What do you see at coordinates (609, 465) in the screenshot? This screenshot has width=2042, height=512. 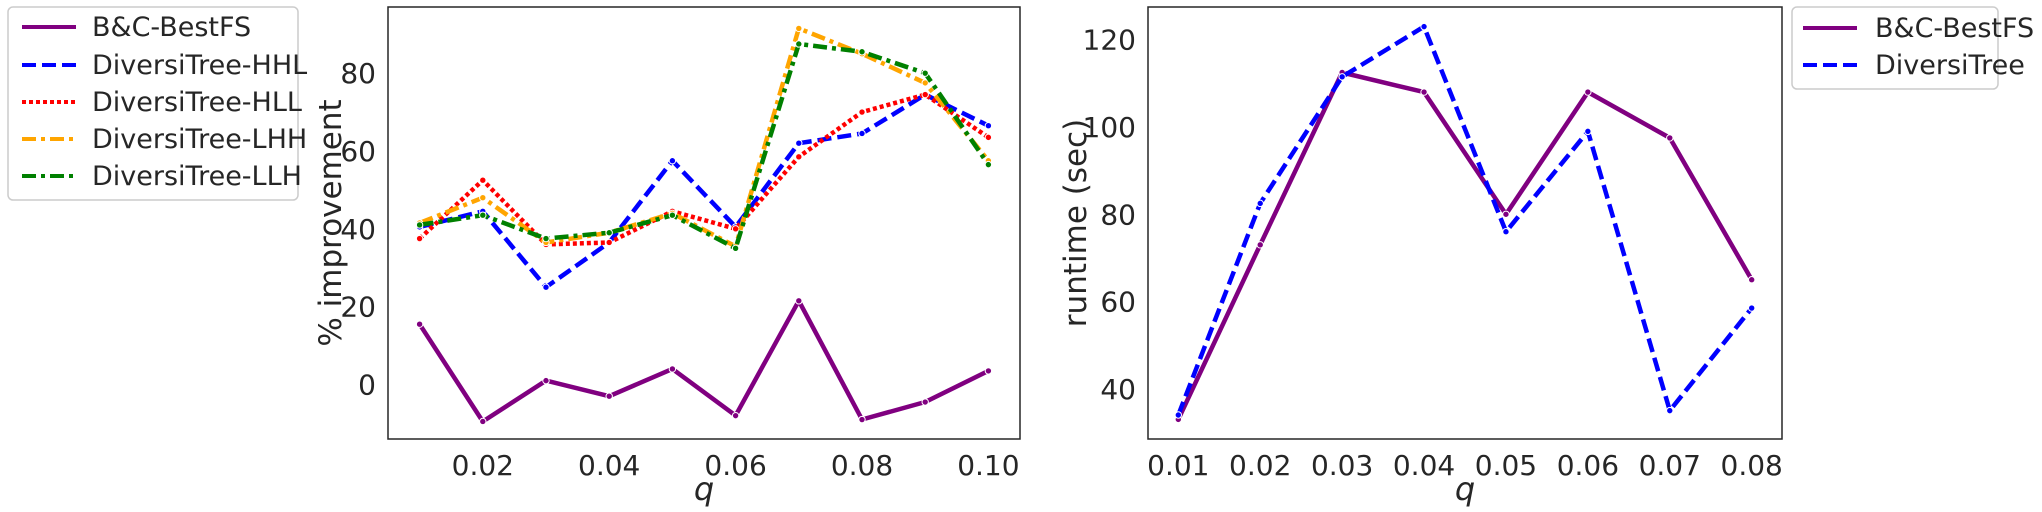 I see `improvement-x-tick-label: 0.04` at bounding box center [609, 465].